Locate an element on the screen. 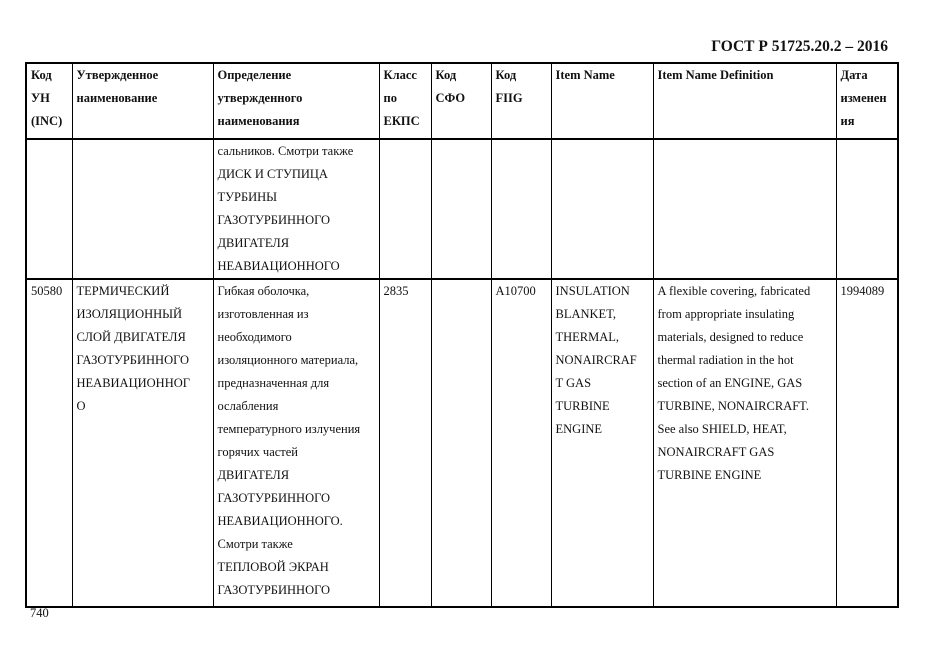 This screenshot has width=935, height=661. text-line: section of an ENGINE, GAS is located at coordinates (730, 383).